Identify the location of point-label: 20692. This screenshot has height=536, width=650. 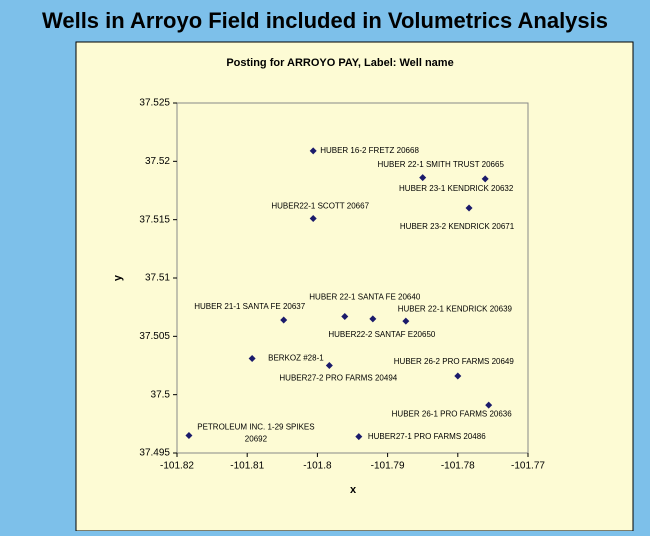
(256, 439).